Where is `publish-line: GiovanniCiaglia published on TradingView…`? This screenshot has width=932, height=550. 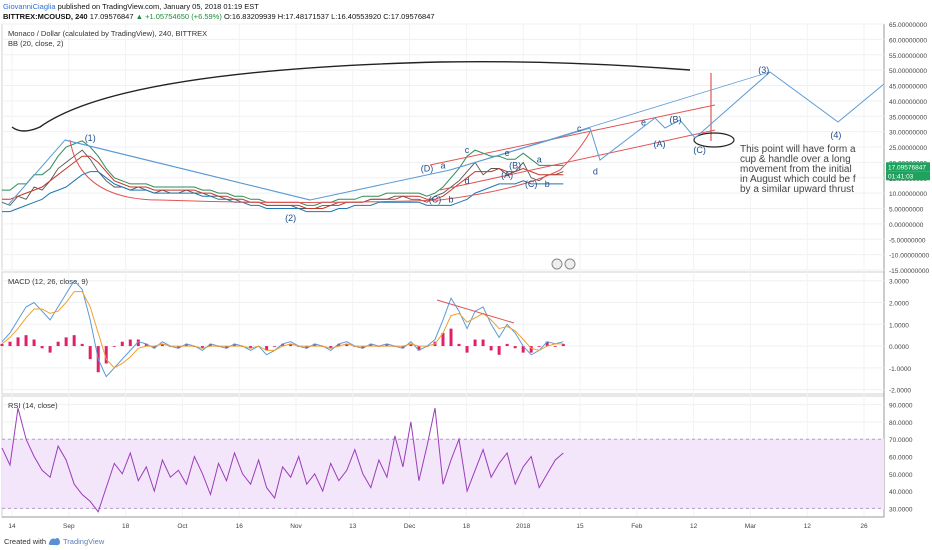
publish-line: GiovanniCiaglia published on TradingView… is located at coordinates (131, 6).